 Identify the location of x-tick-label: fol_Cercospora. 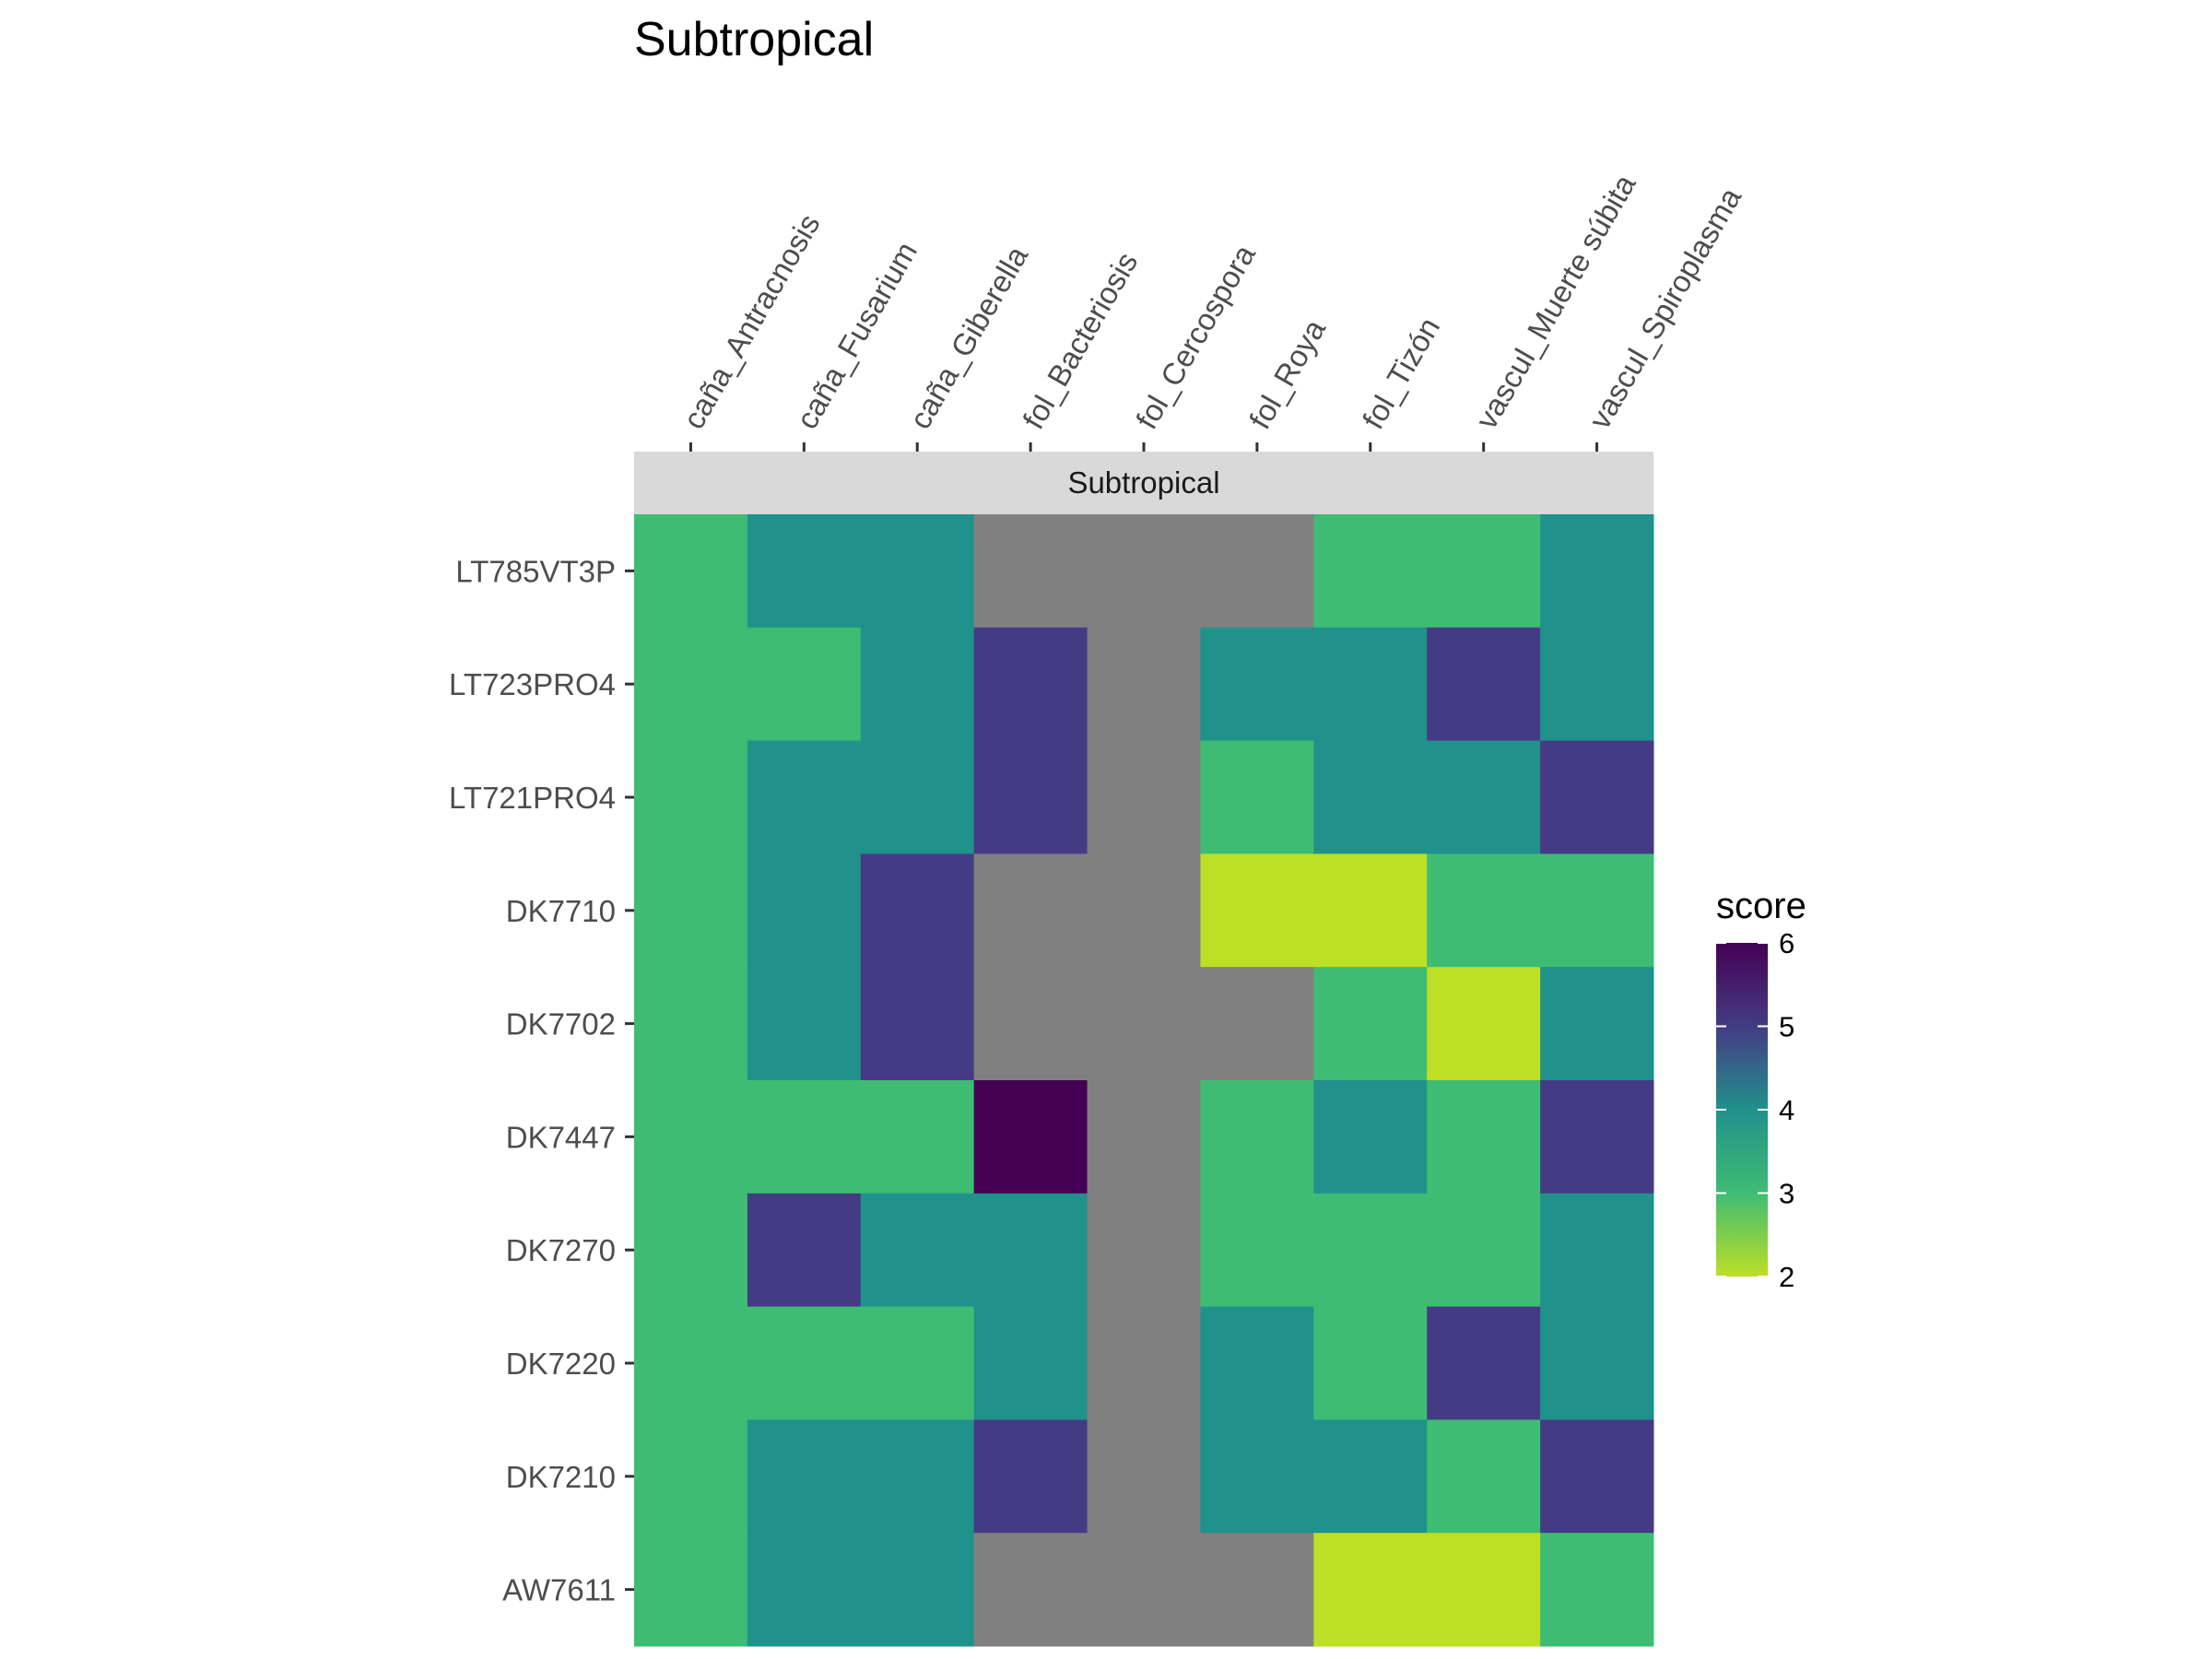
(1195, 337).